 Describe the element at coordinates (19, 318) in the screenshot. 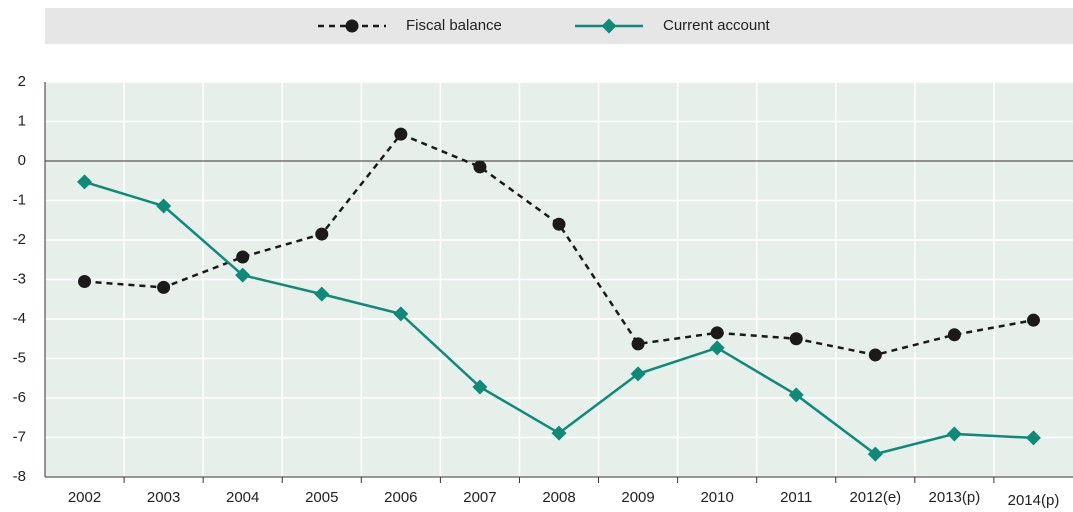

I see `y-tick-label: -4` at that location.